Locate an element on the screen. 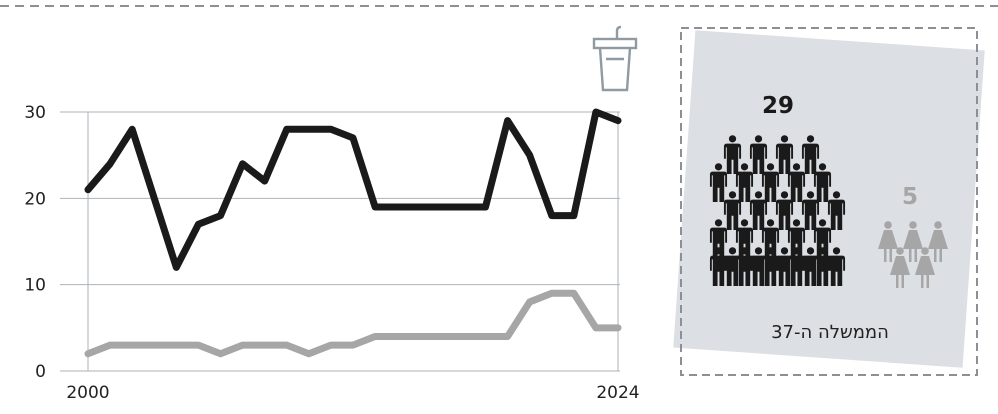  series-line-women is located at coordinates (353, 323).